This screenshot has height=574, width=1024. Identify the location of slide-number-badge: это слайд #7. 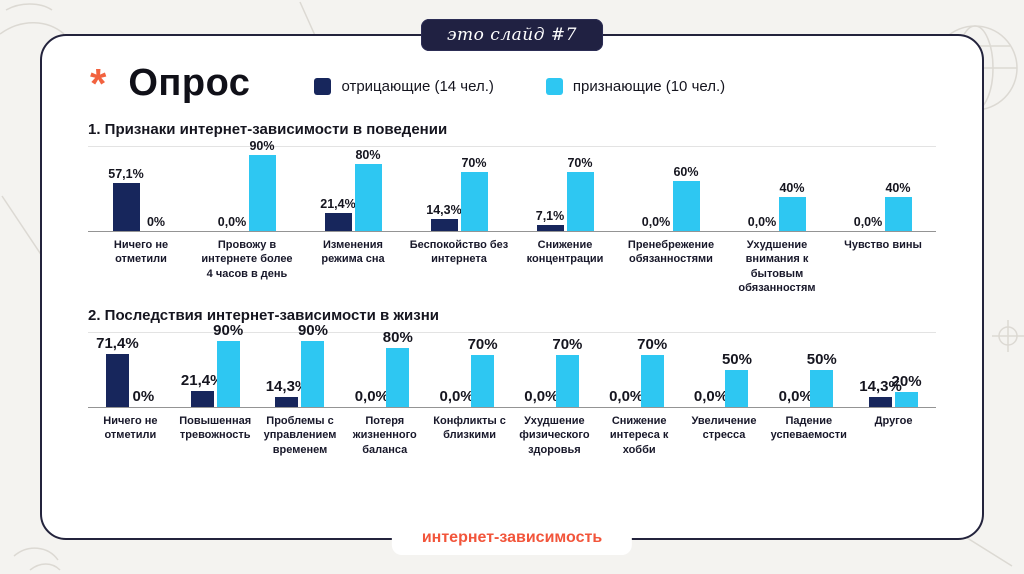
(512, 35).